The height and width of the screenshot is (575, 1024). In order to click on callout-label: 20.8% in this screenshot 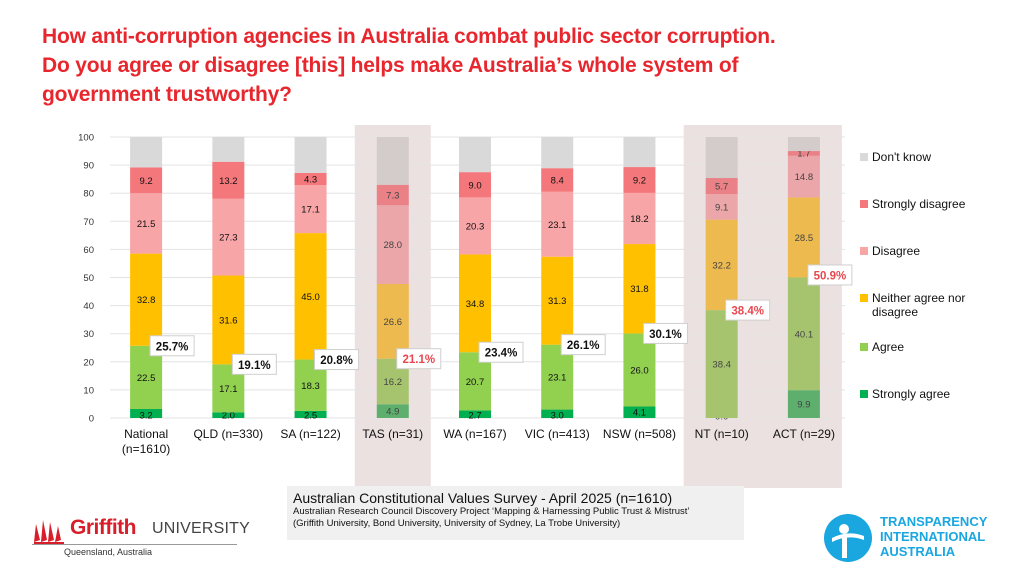, I will do `click(336, 361)`.